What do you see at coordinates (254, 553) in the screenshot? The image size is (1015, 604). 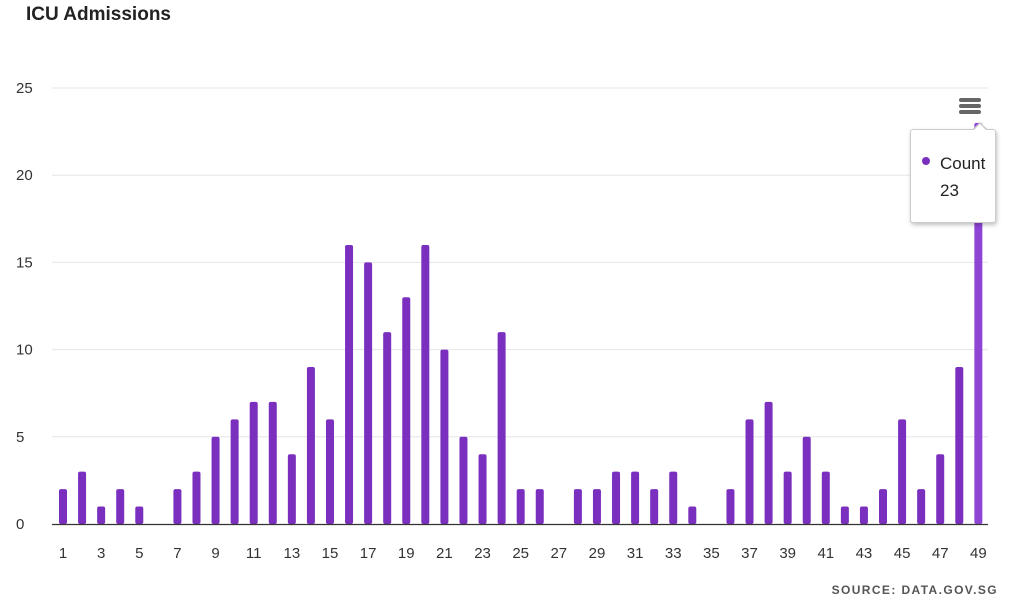 I see `x-tick-label: 11` at bounding box center [254, 553].